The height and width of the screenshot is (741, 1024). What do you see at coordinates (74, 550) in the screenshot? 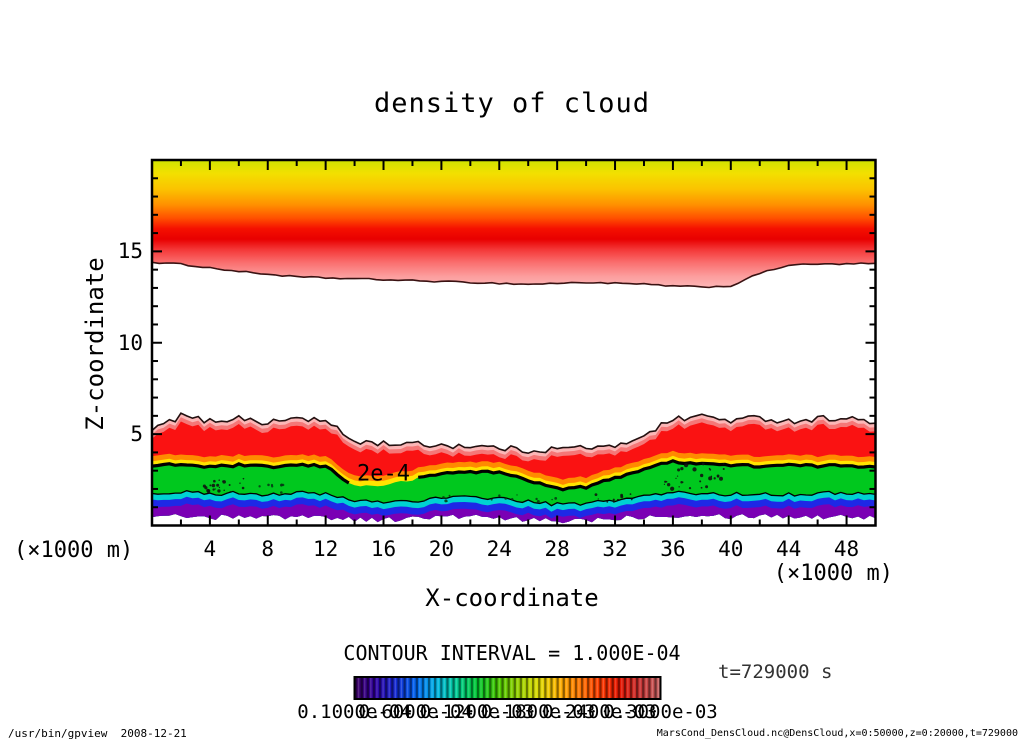
I see `x-unit-left-label: (×1000 m)` at bounding box center [74, 550].